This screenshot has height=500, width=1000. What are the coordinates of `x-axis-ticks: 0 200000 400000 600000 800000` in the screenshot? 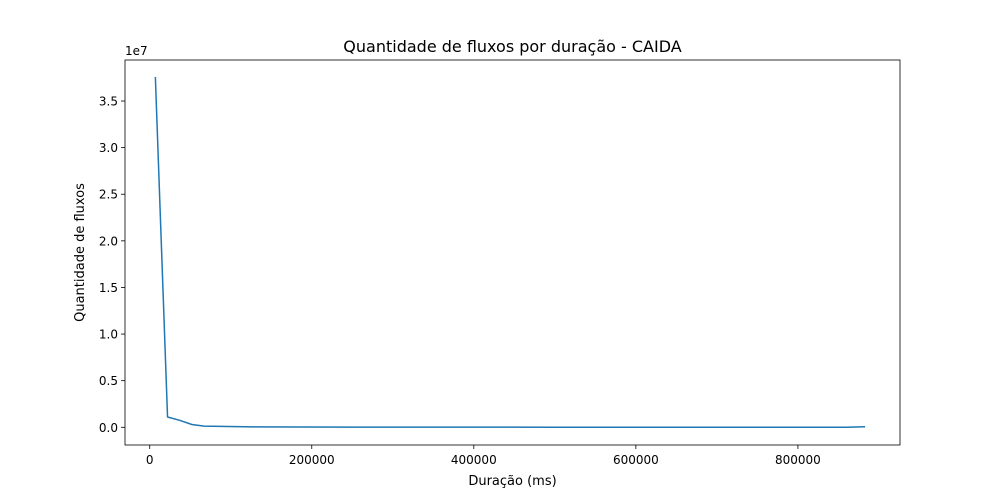 It's located at (483, 456).